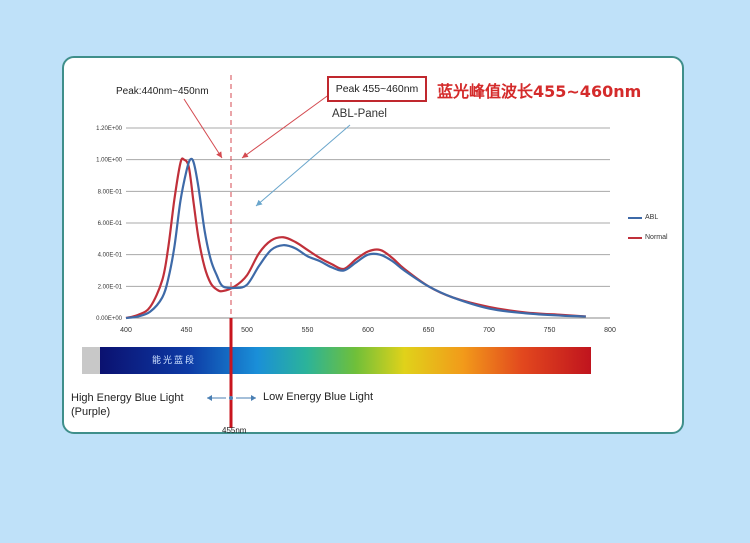 This screenshot has width=750, height=543. Describe the element at coordinates (286, 126) in the screenshot. I see `peak-box-arrow` at that location.